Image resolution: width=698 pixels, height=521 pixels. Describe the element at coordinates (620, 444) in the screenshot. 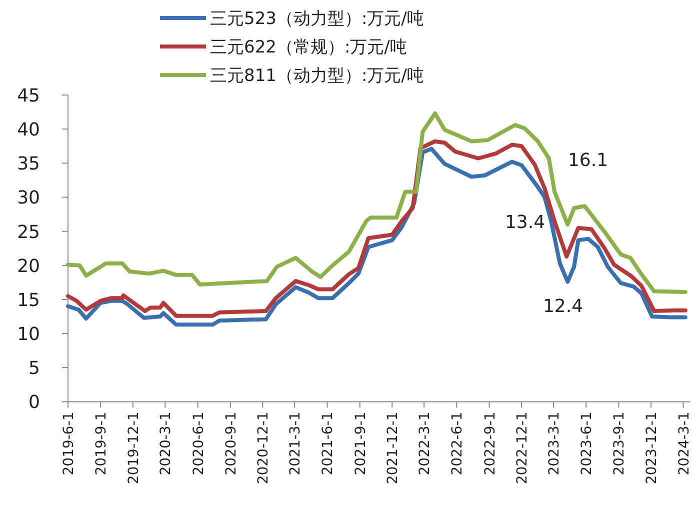

I see `x-tick-label: 2023-9-1` at that location.